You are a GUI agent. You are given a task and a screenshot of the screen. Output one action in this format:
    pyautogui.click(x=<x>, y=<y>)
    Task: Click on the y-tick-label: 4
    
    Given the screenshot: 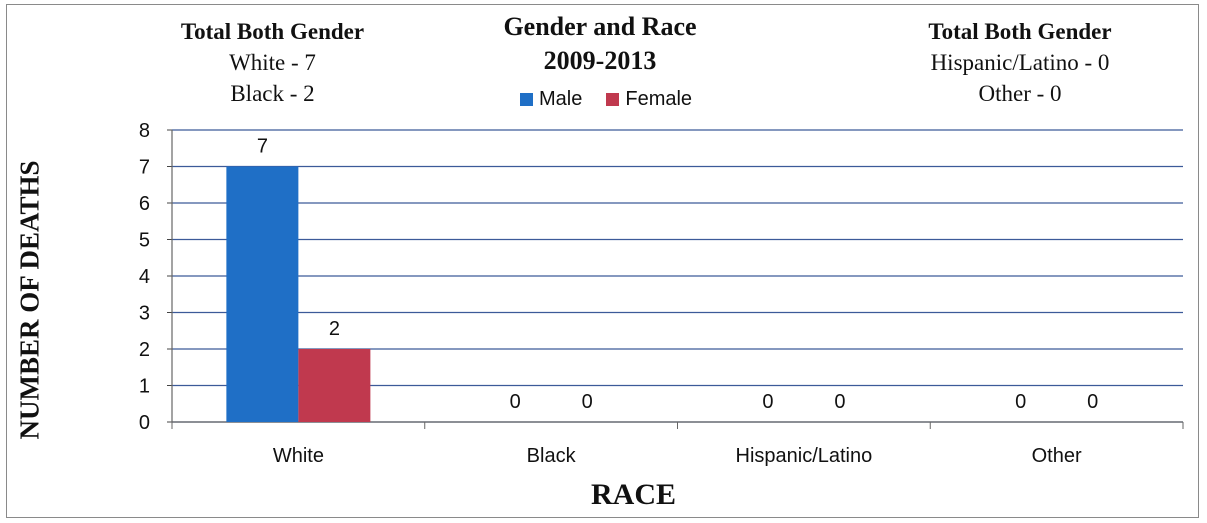 What is the action you would take?
    pyautogui.click(x=144, y=277)
    